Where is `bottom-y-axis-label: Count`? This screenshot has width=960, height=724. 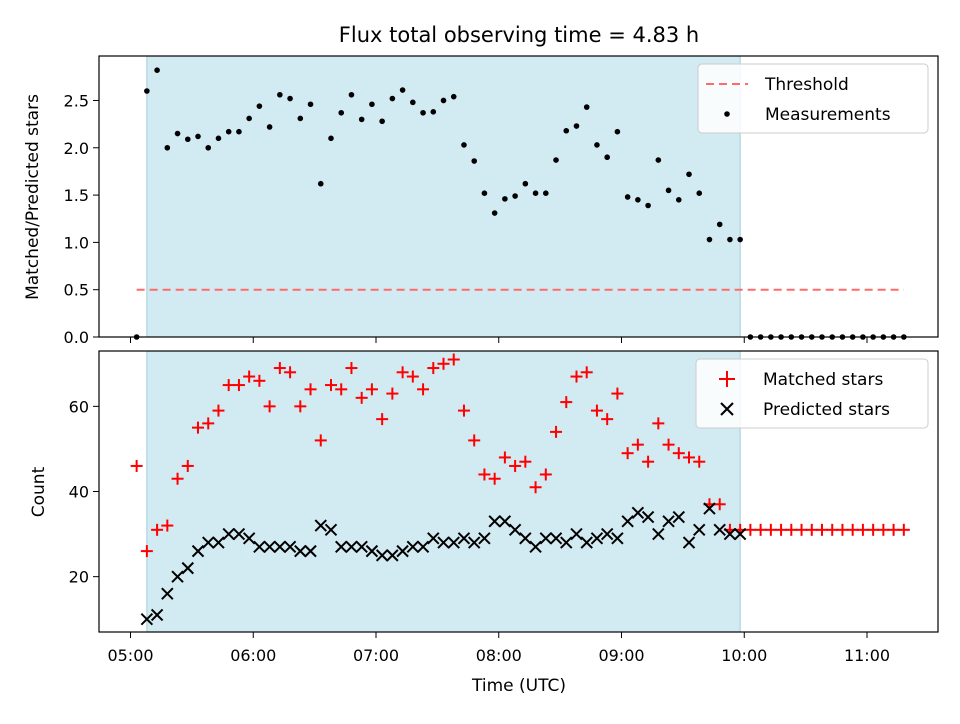
bottom-y-axis-label: Count is located at coordinates (39, 491).